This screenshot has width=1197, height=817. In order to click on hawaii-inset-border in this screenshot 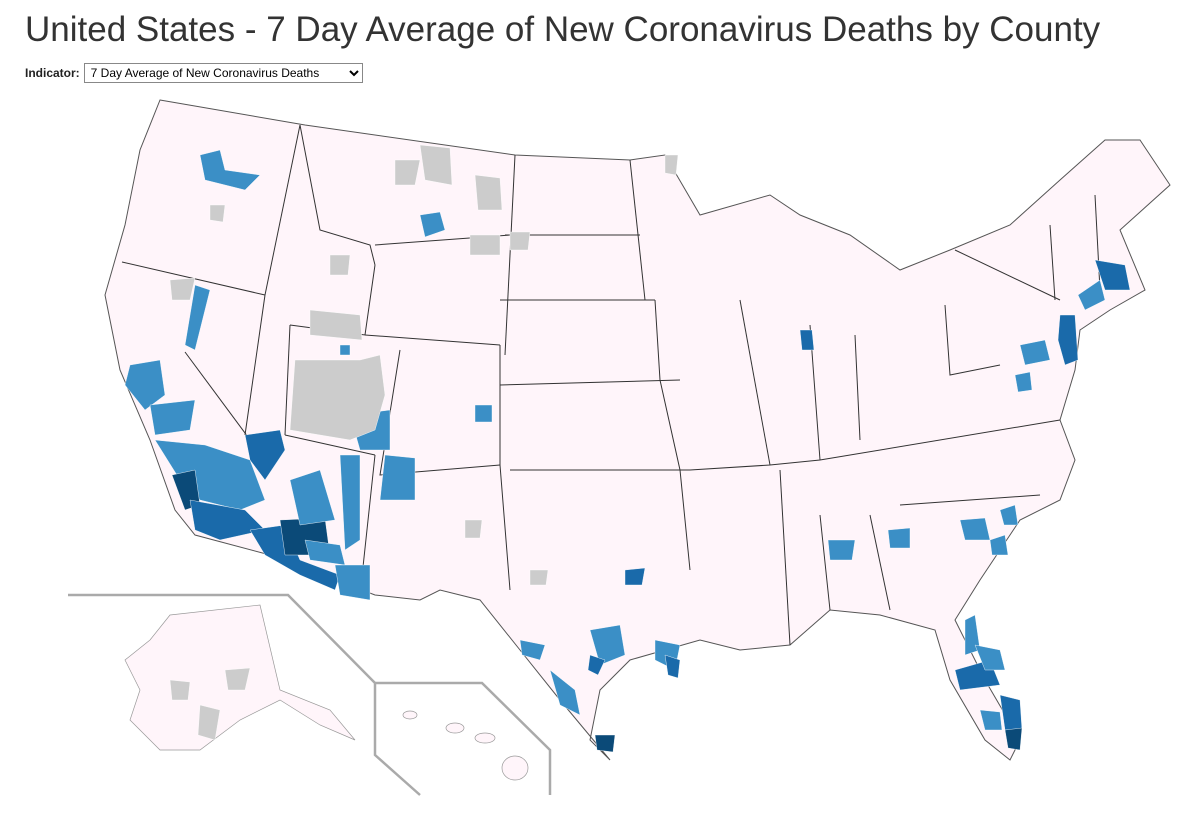, I will do `click(463, 738)`.